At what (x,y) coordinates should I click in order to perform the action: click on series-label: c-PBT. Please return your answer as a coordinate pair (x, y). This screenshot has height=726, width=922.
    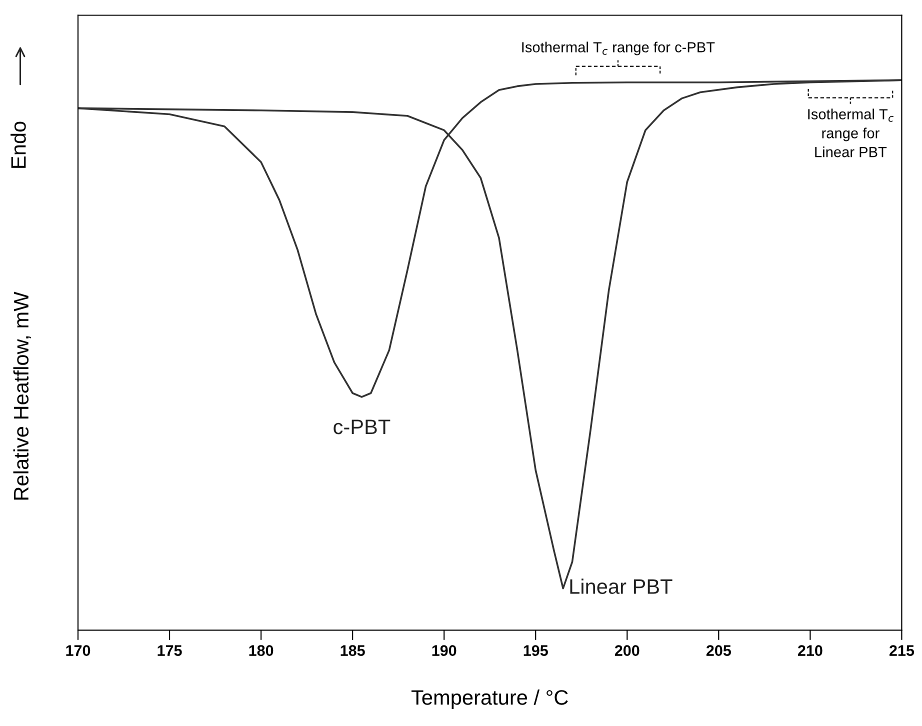
    Looking at the image, I should click on (362, 427).